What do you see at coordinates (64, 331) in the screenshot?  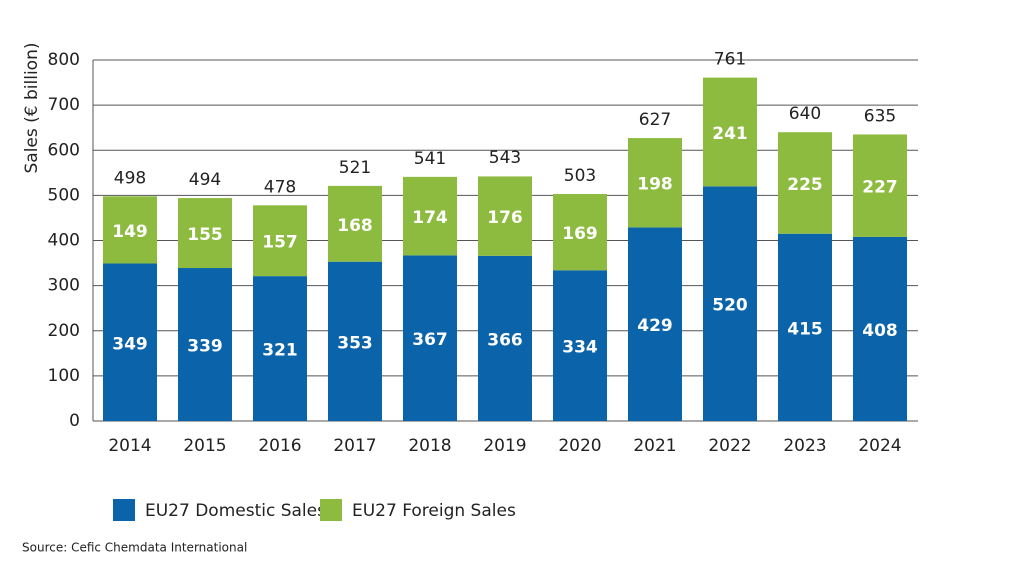 I see `y-tick-label: 200` at bounding box center [64, 331].